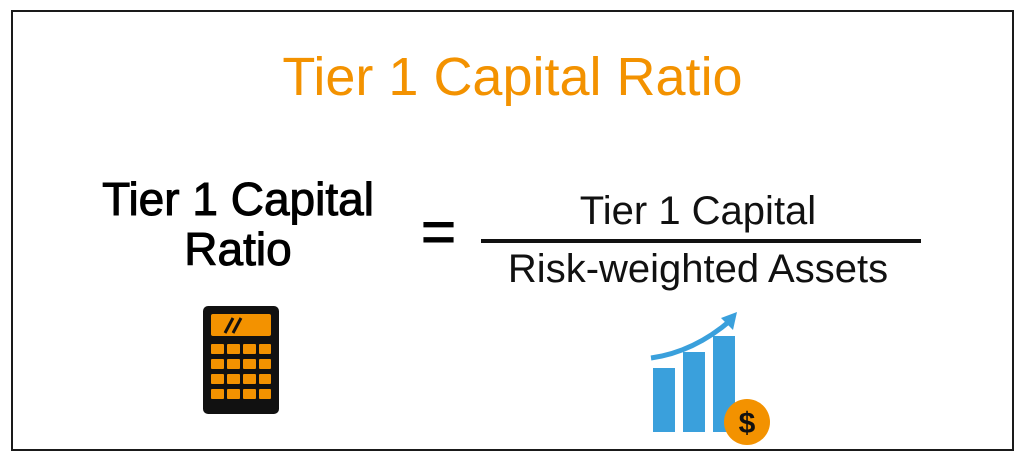 The image size is (1024, 461). Describe the element at coordinates (241, 360) in the screenshot. I see `calculator-icon` at that location.